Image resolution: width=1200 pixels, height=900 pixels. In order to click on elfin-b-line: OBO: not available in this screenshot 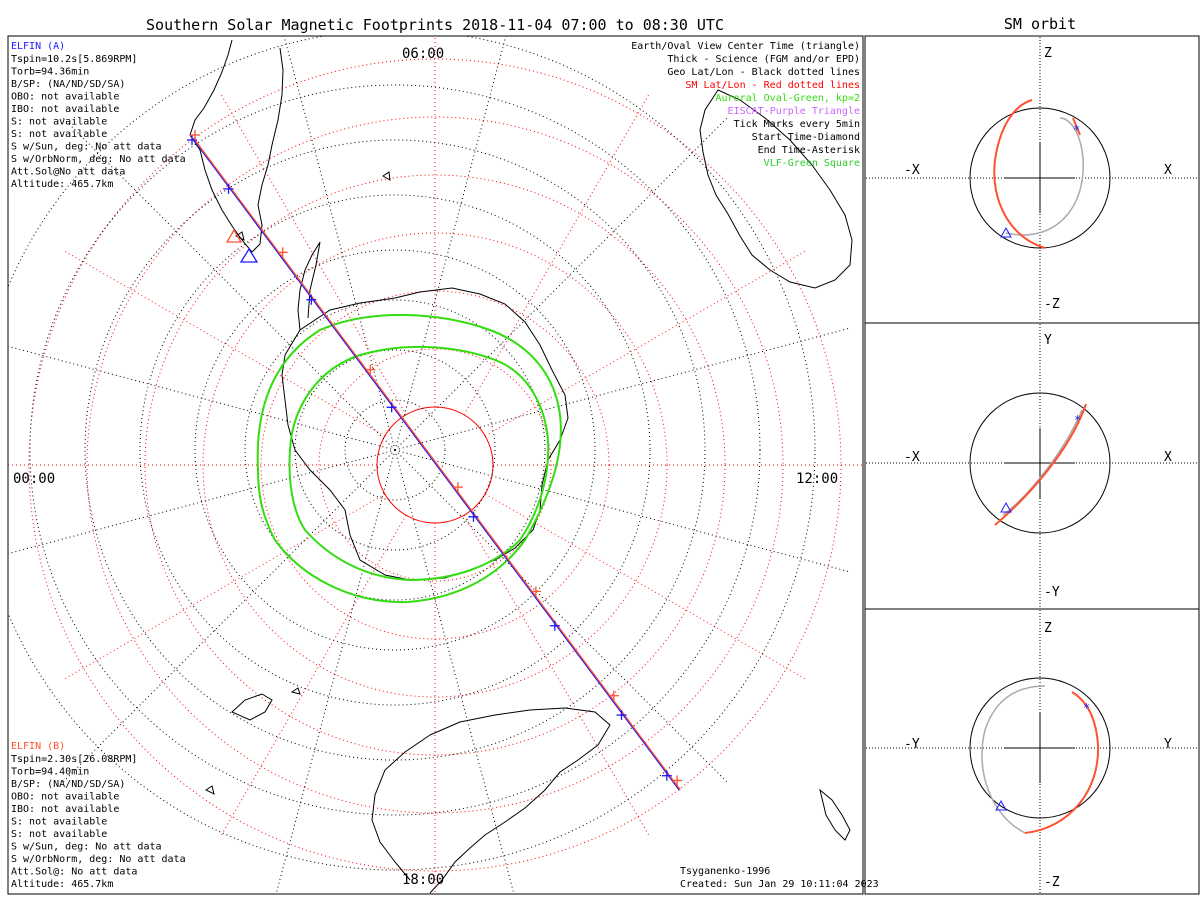, I will do `click(65, 797)`.